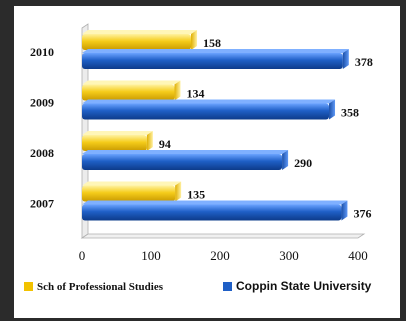  I want to click on legend-label-sch-of-professional-studies: Sch of Professional Studies, so click(100, 287).